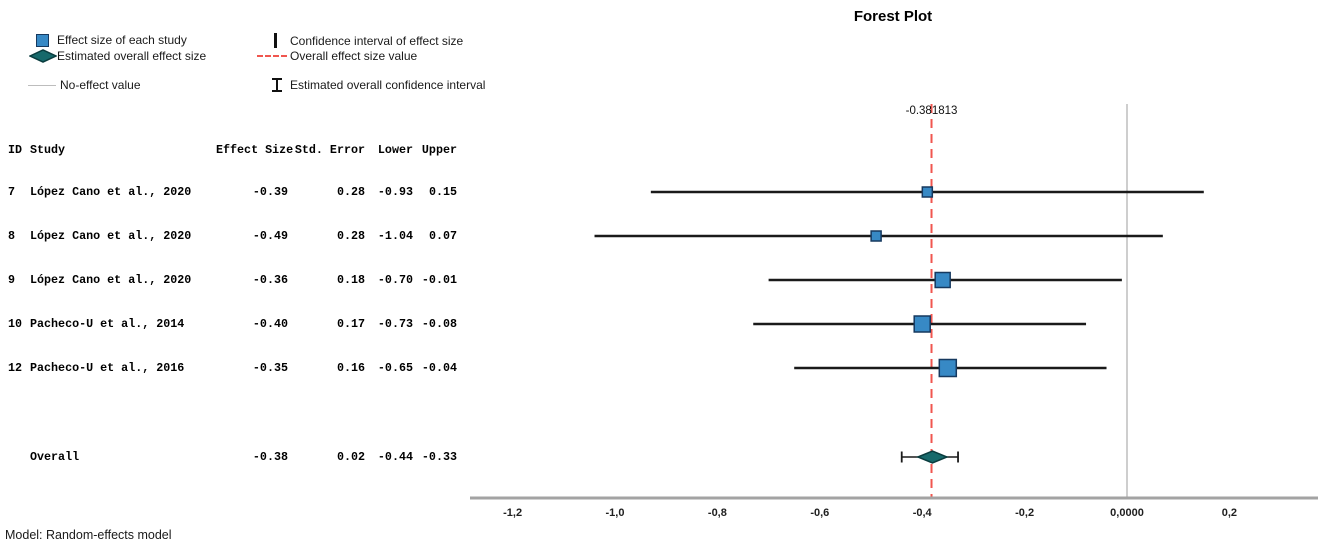 Image resolution: width=1325 pixels, height=552 pixels. Describe the element at coordinates (270, 368) in the screenshot. I see `cell-effect: -0.35` at that location.